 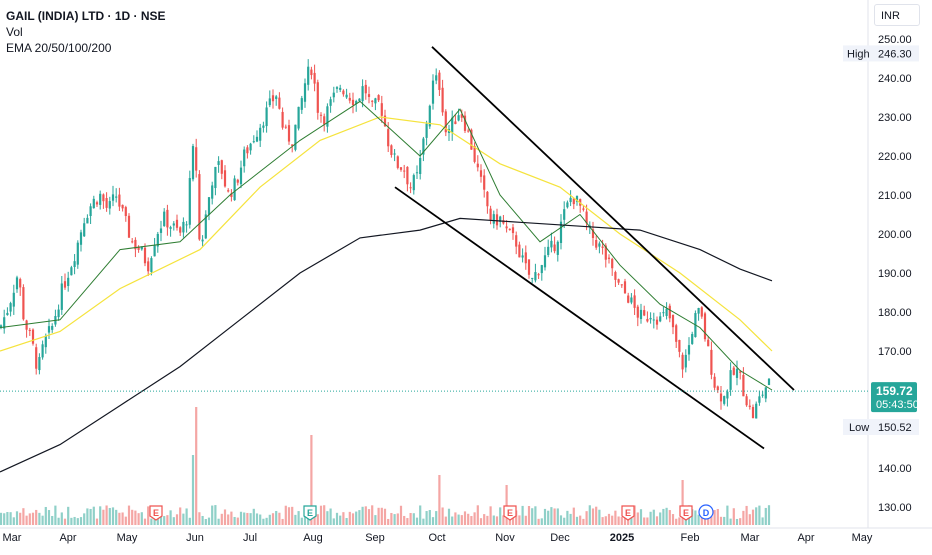 I want to click on symbol-title: GAIL (INDIA) LTD · 1D · NSE, so click(x=86, y=16).